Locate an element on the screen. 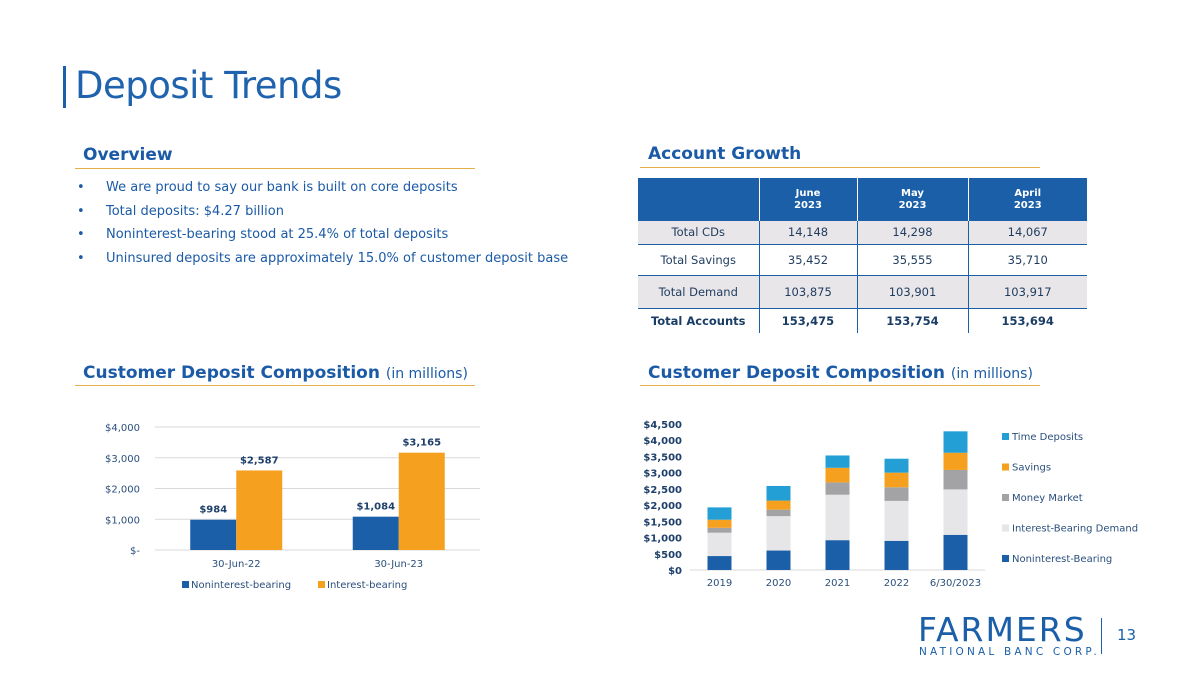  y-tick-label: $0 is located at coordinates (675, 571).